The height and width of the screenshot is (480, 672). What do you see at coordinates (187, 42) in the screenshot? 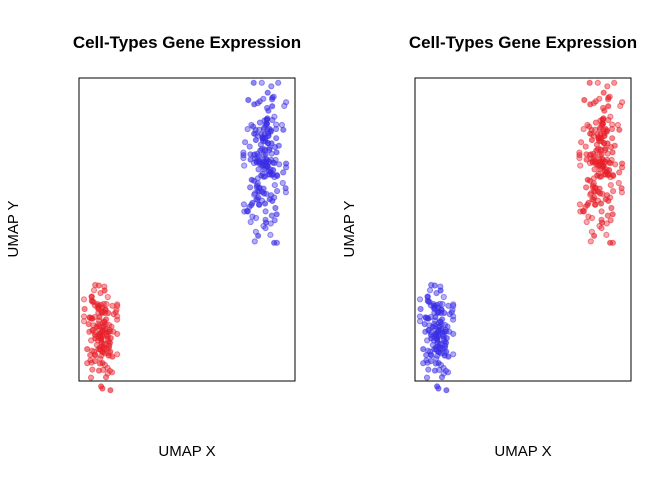
I see `chart-1-title: Cell-Types Gene Expression` at bounding box center [187, 42].